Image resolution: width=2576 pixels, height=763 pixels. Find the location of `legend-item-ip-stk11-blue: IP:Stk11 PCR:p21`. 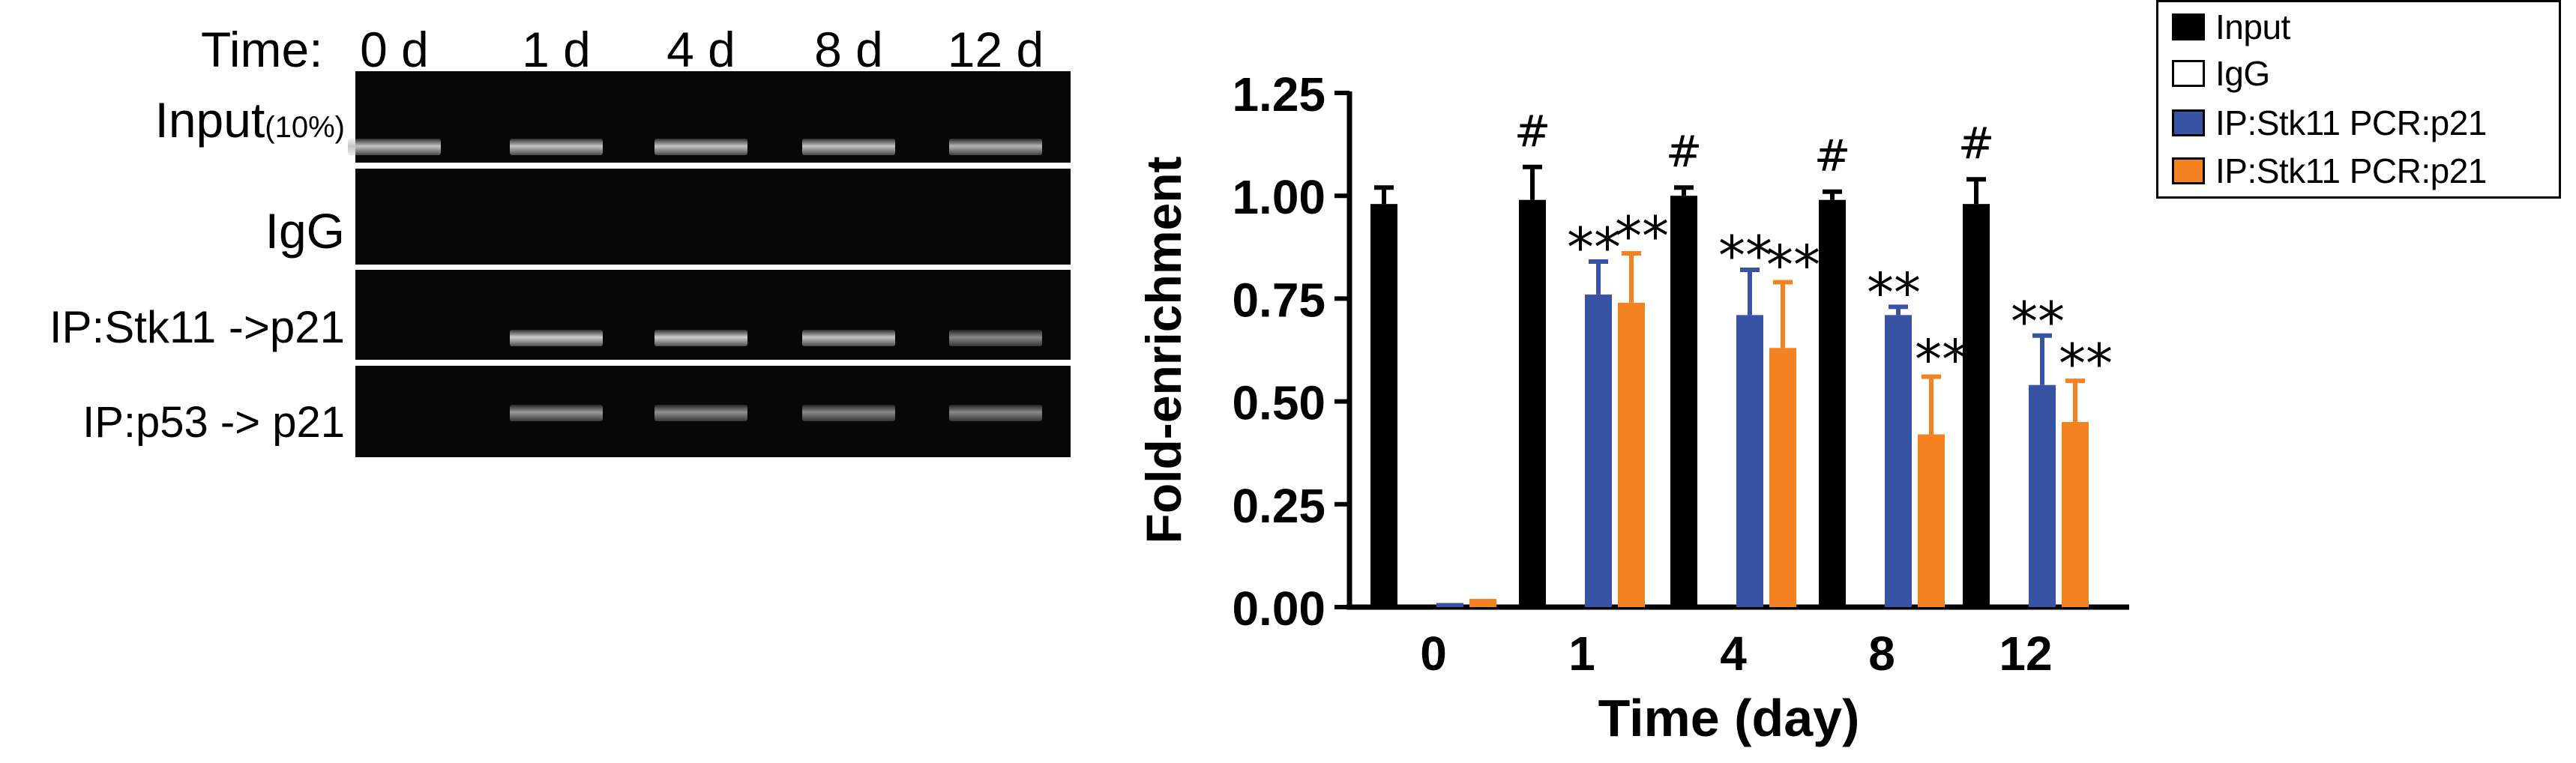

legend-item-ip-stk11-blue: IP:Stk11 PCR:p21 is located at coordinates (2330, 122).